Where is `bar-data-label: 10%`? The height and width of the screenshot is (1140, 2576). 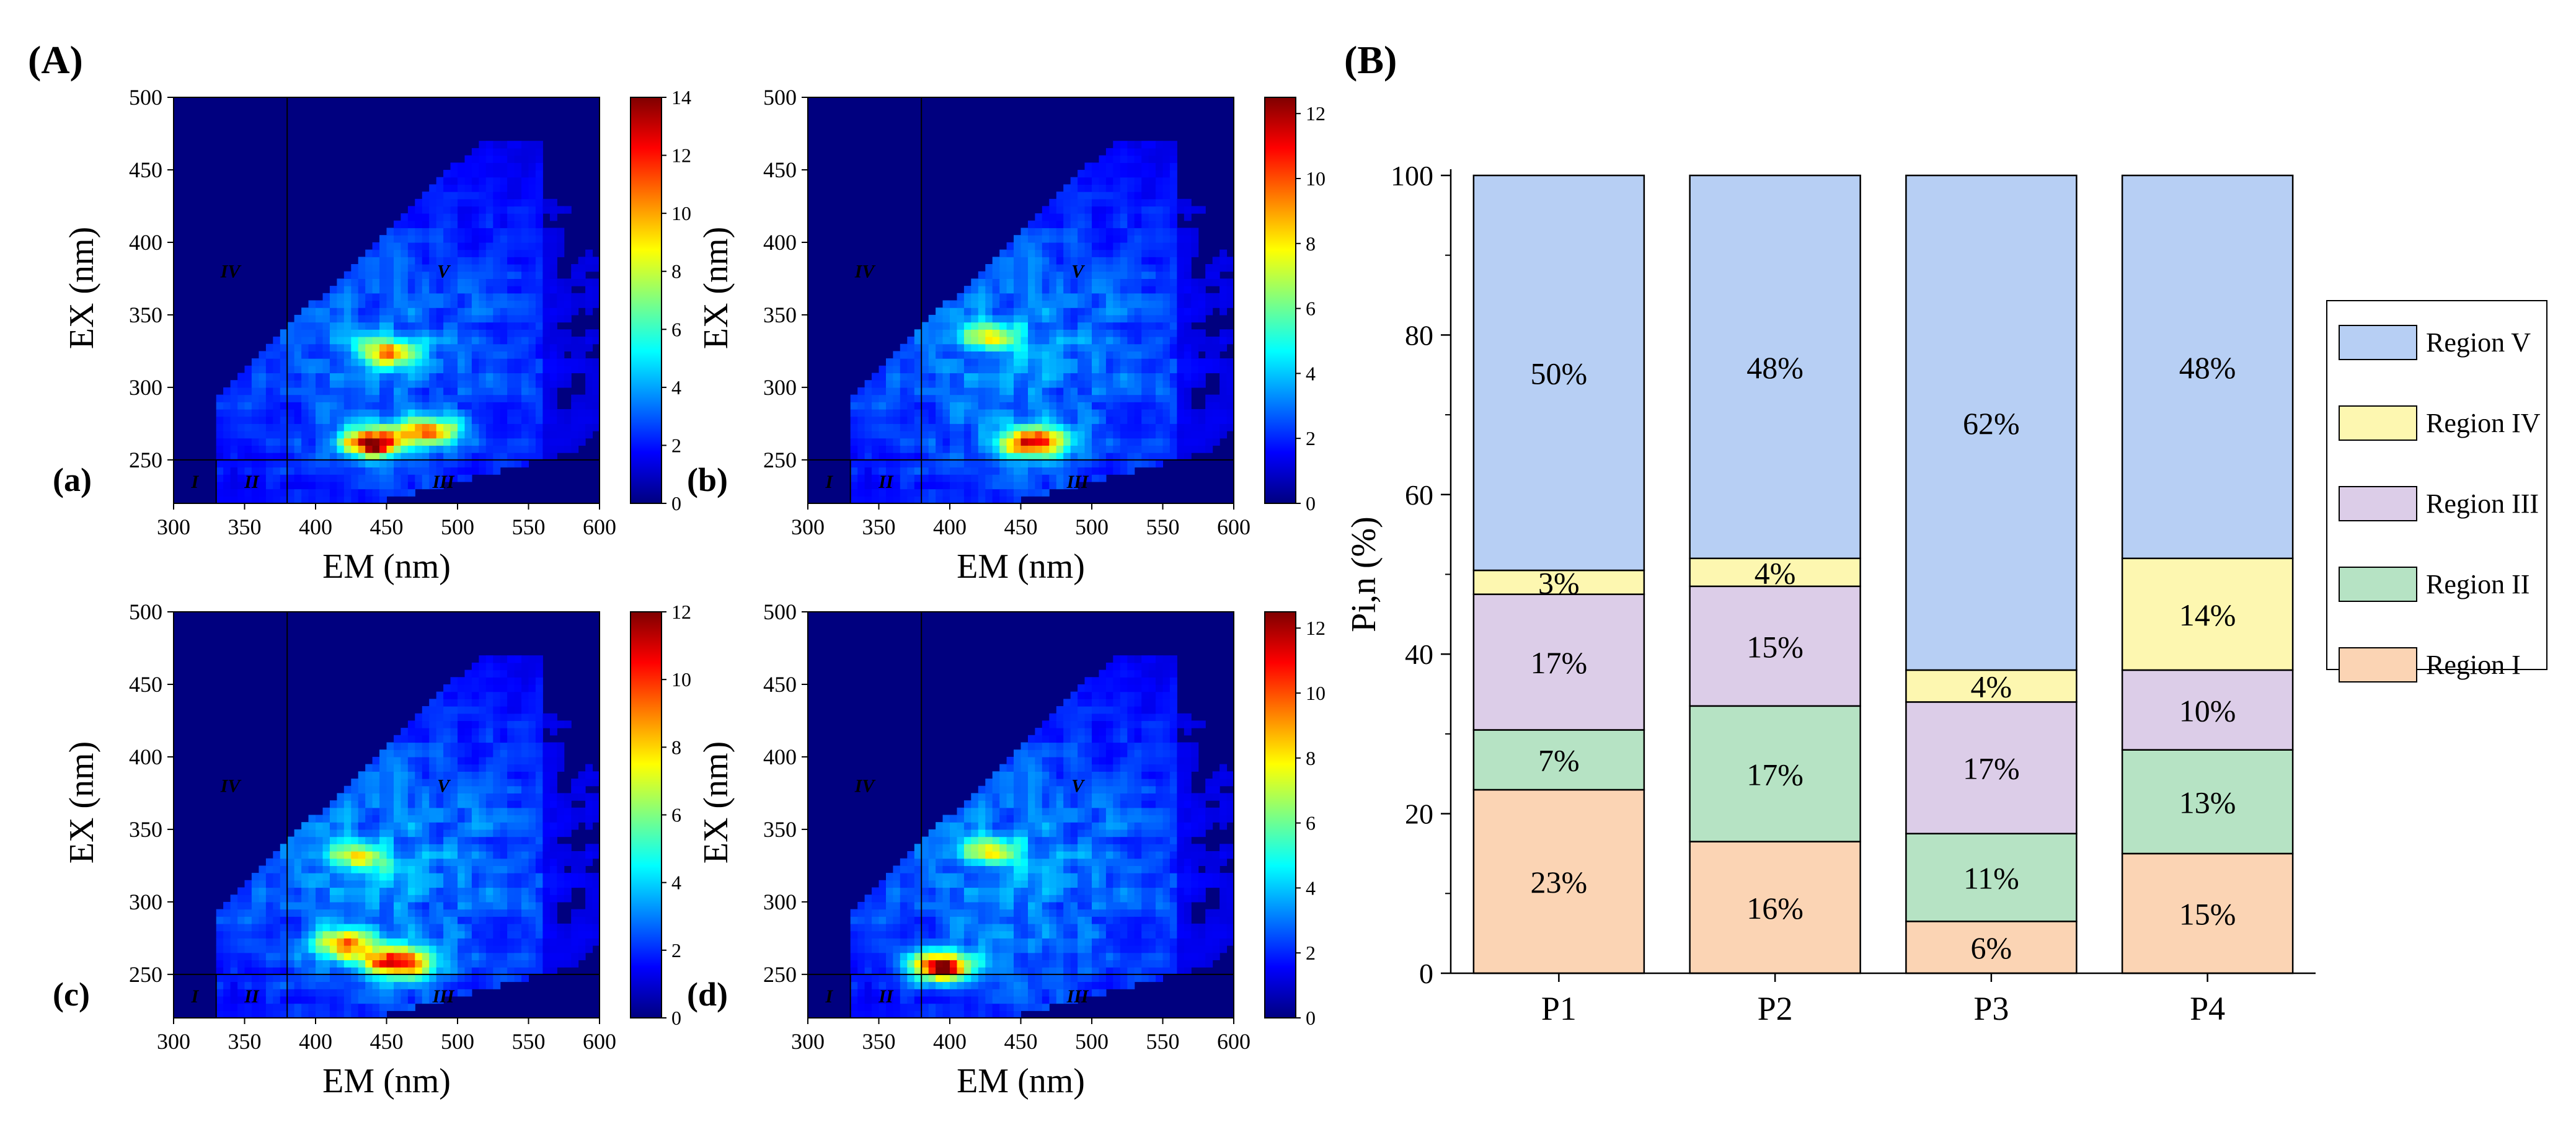 bar-data-label: 10% is located at coordinates (2207, 710).